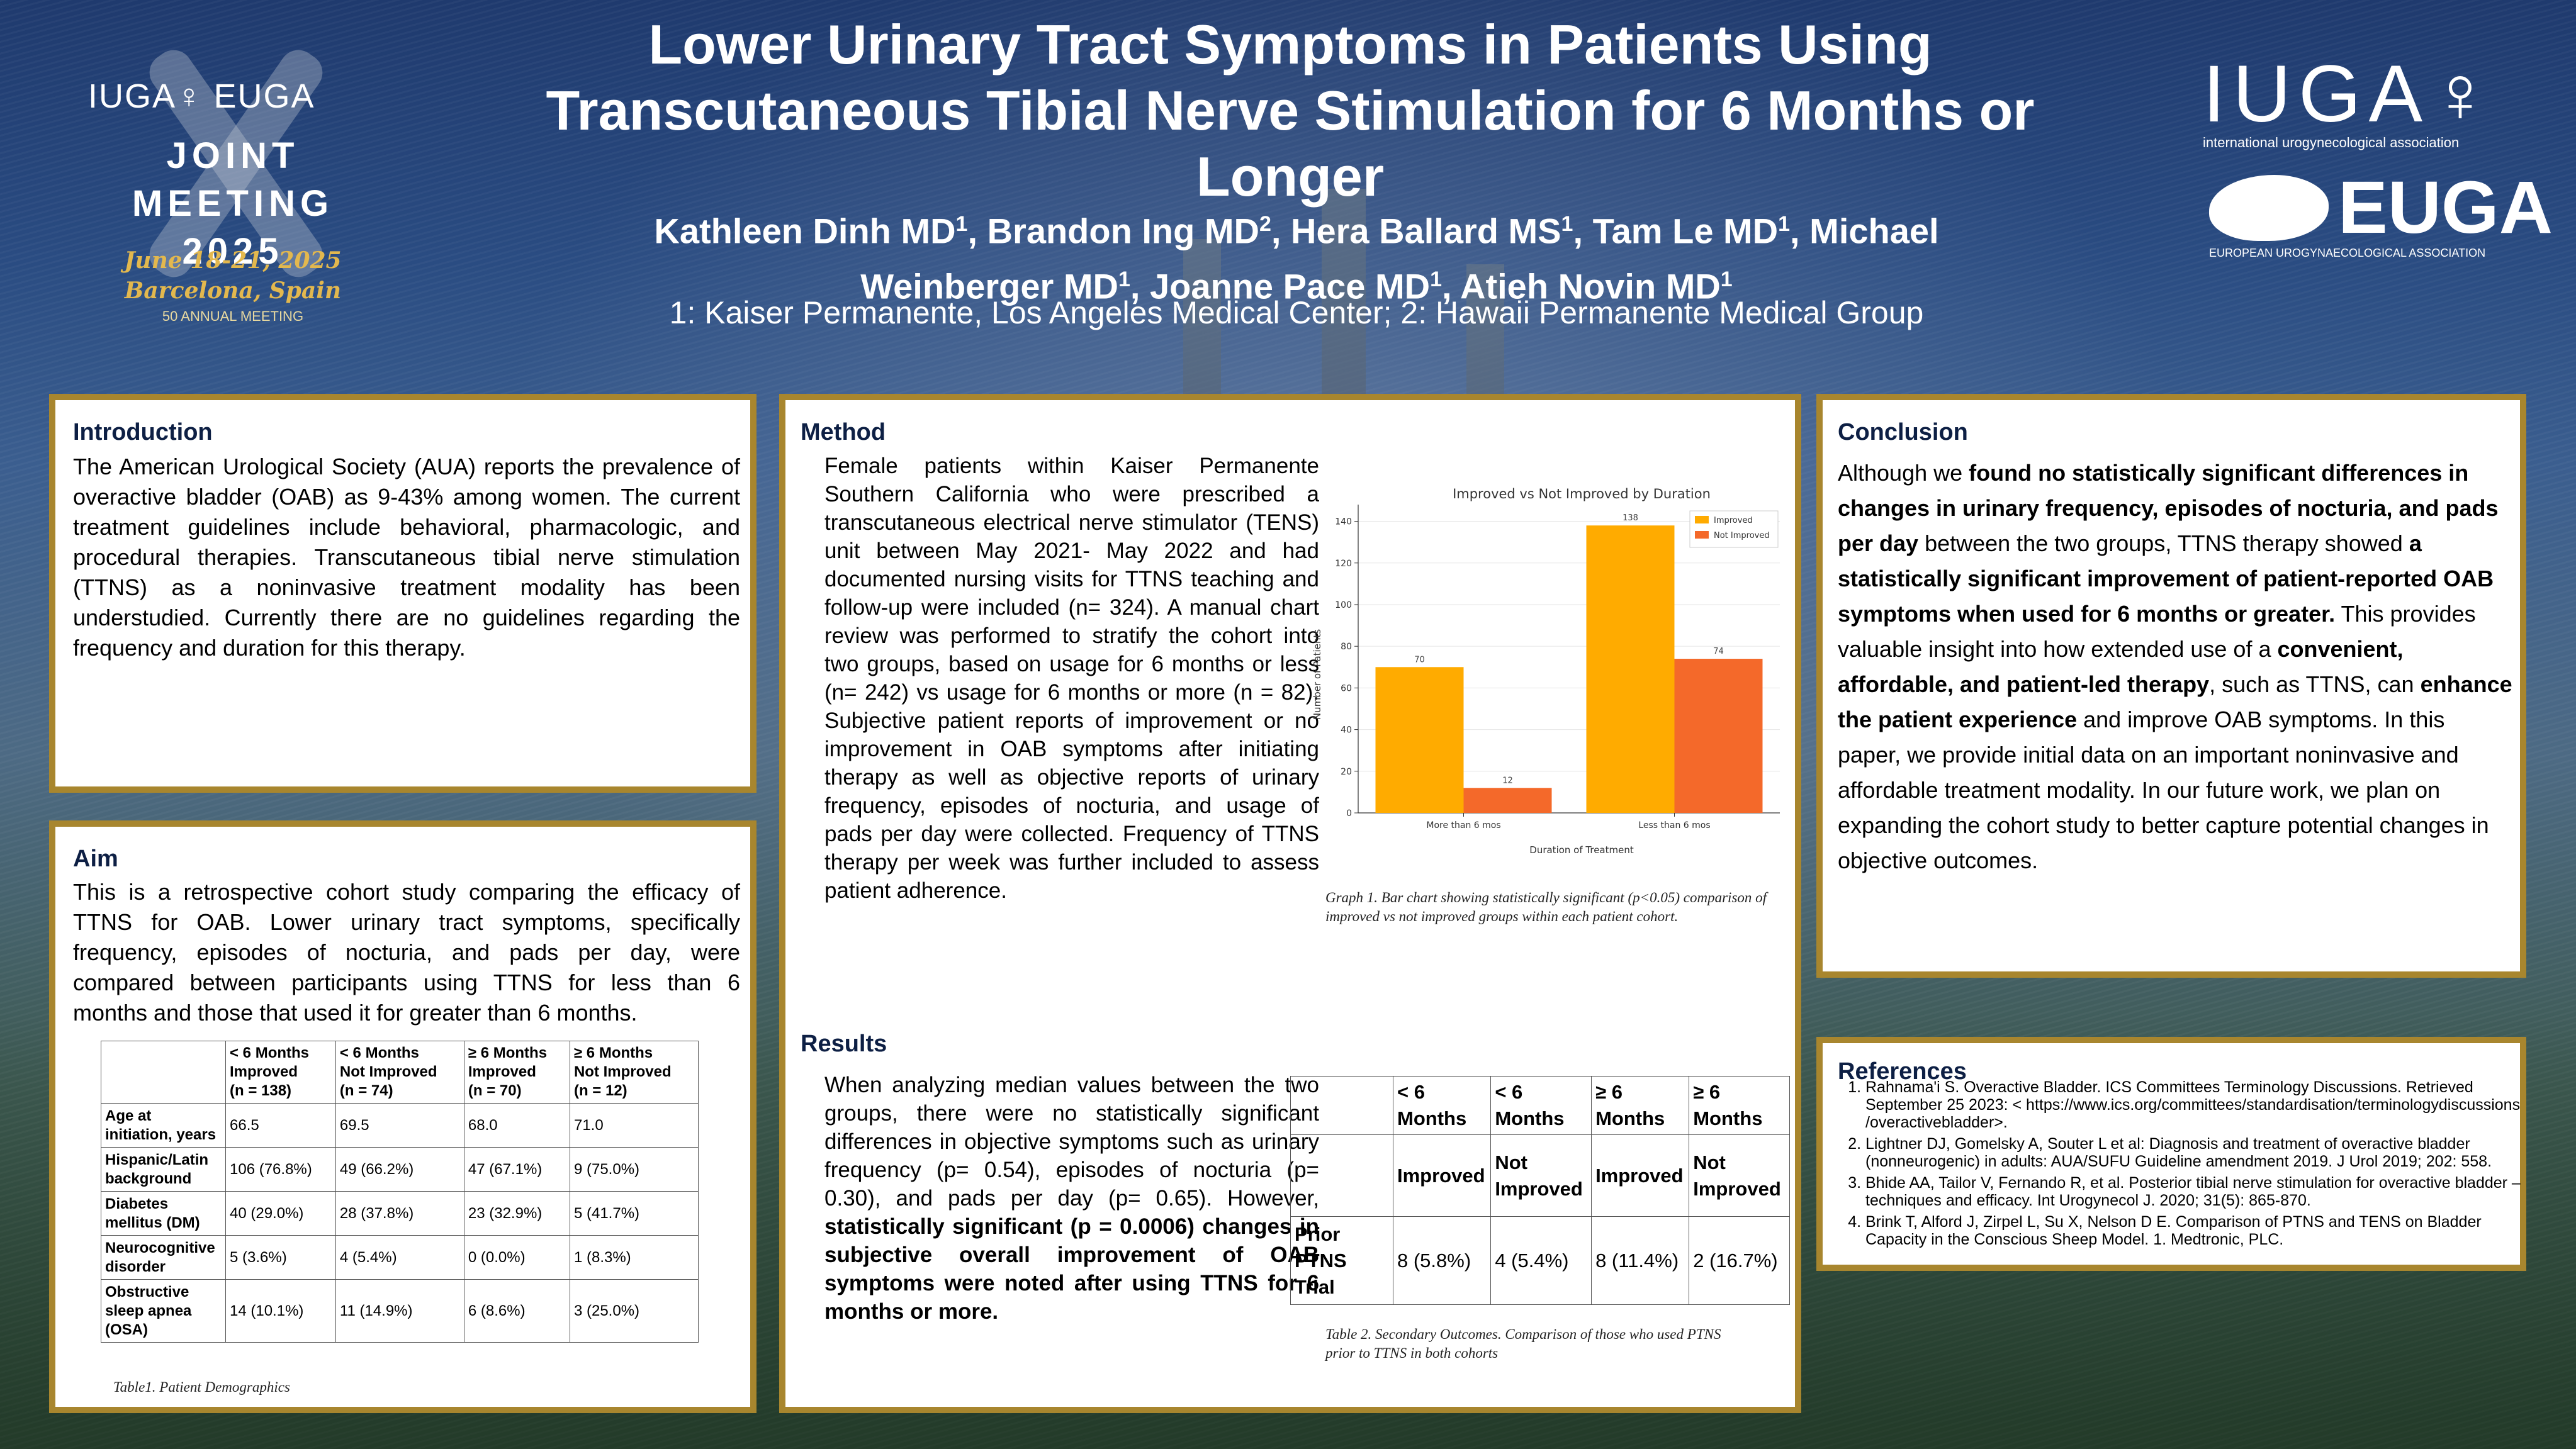 The height and width of the screenshot is (1449, 2576). Describe the element at coordinates (634, 1213) in the screenshot. I see `table-cell: 5 (41.7%)` at that location.